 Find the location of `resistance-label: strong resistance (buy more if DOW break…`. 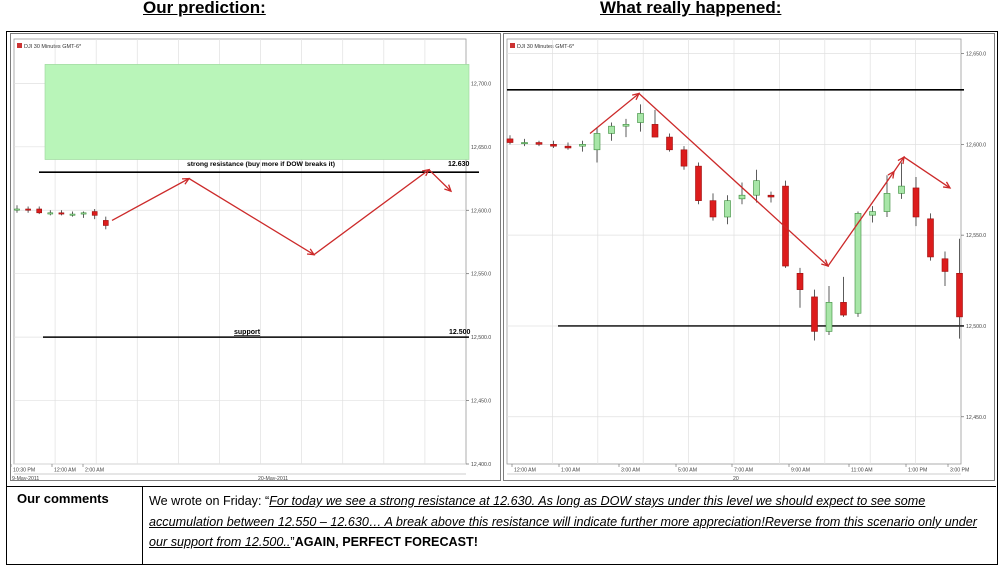

resistance-label: strong resistance (buy more if DOW break… is located at coordinates (261, 164).